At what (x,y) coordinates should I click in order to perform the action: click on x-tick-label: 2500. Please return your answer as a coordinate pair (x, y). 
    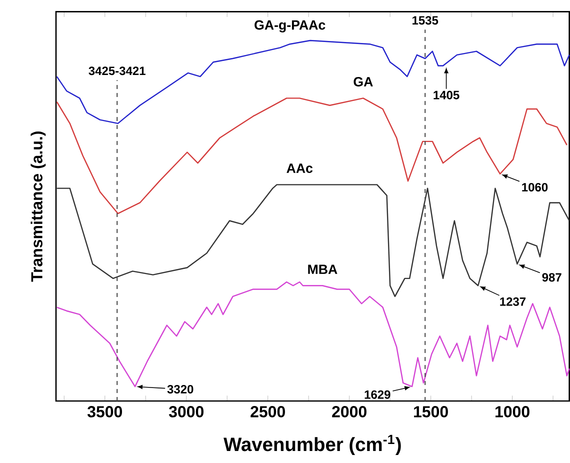
    Looking at the image, I should click on (267, 412).